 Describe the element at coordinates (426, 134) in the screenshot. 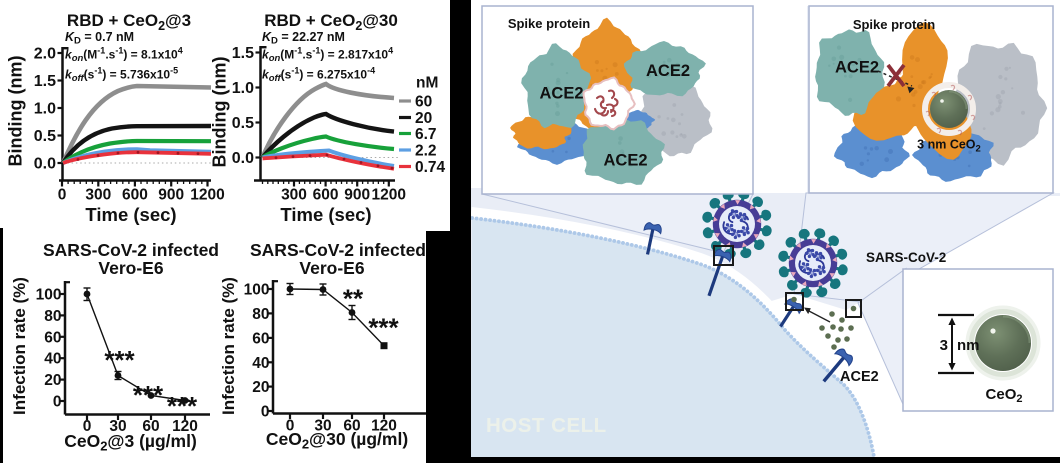

I see `svg-text: 6.7` at that location.